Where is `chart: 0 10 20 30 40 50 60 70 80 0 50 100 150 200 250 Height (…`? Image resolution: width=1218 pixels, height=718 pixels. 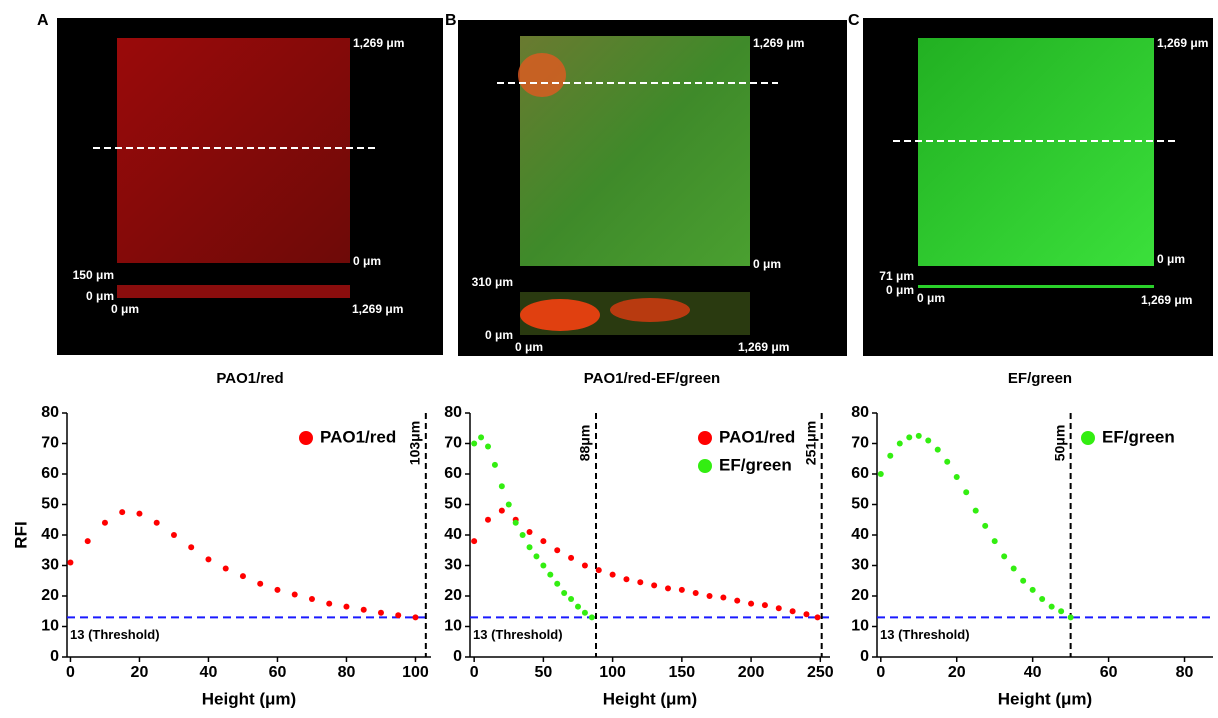 chart: 0 10 20 30 40 50 60 70 80 0 50 100 150 200 250 Height (… is located at coordinates (639, 556).